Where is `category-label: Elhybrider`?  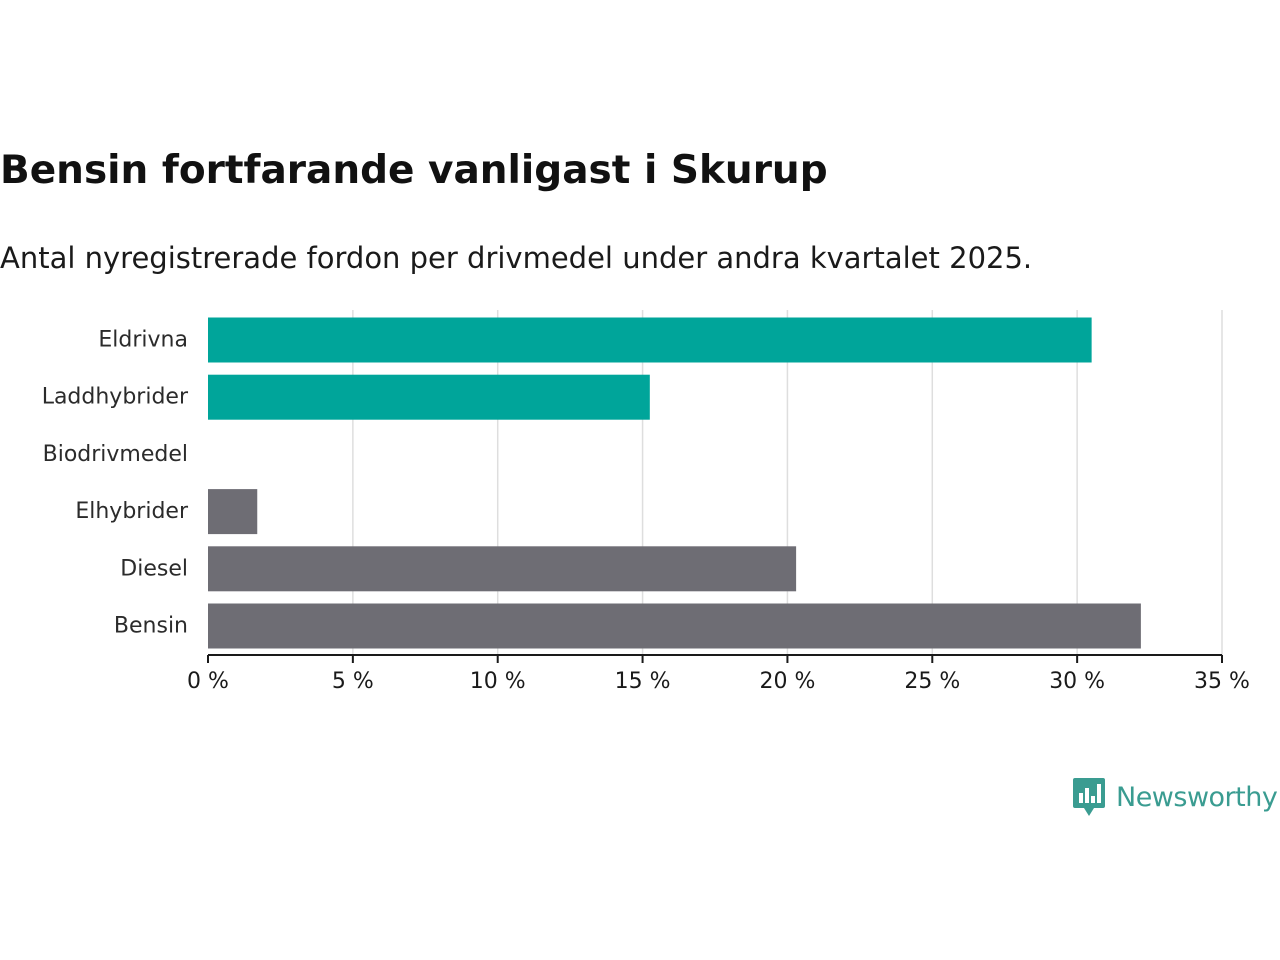
category-label: Elhybrider is located at coordinates (132, 511).